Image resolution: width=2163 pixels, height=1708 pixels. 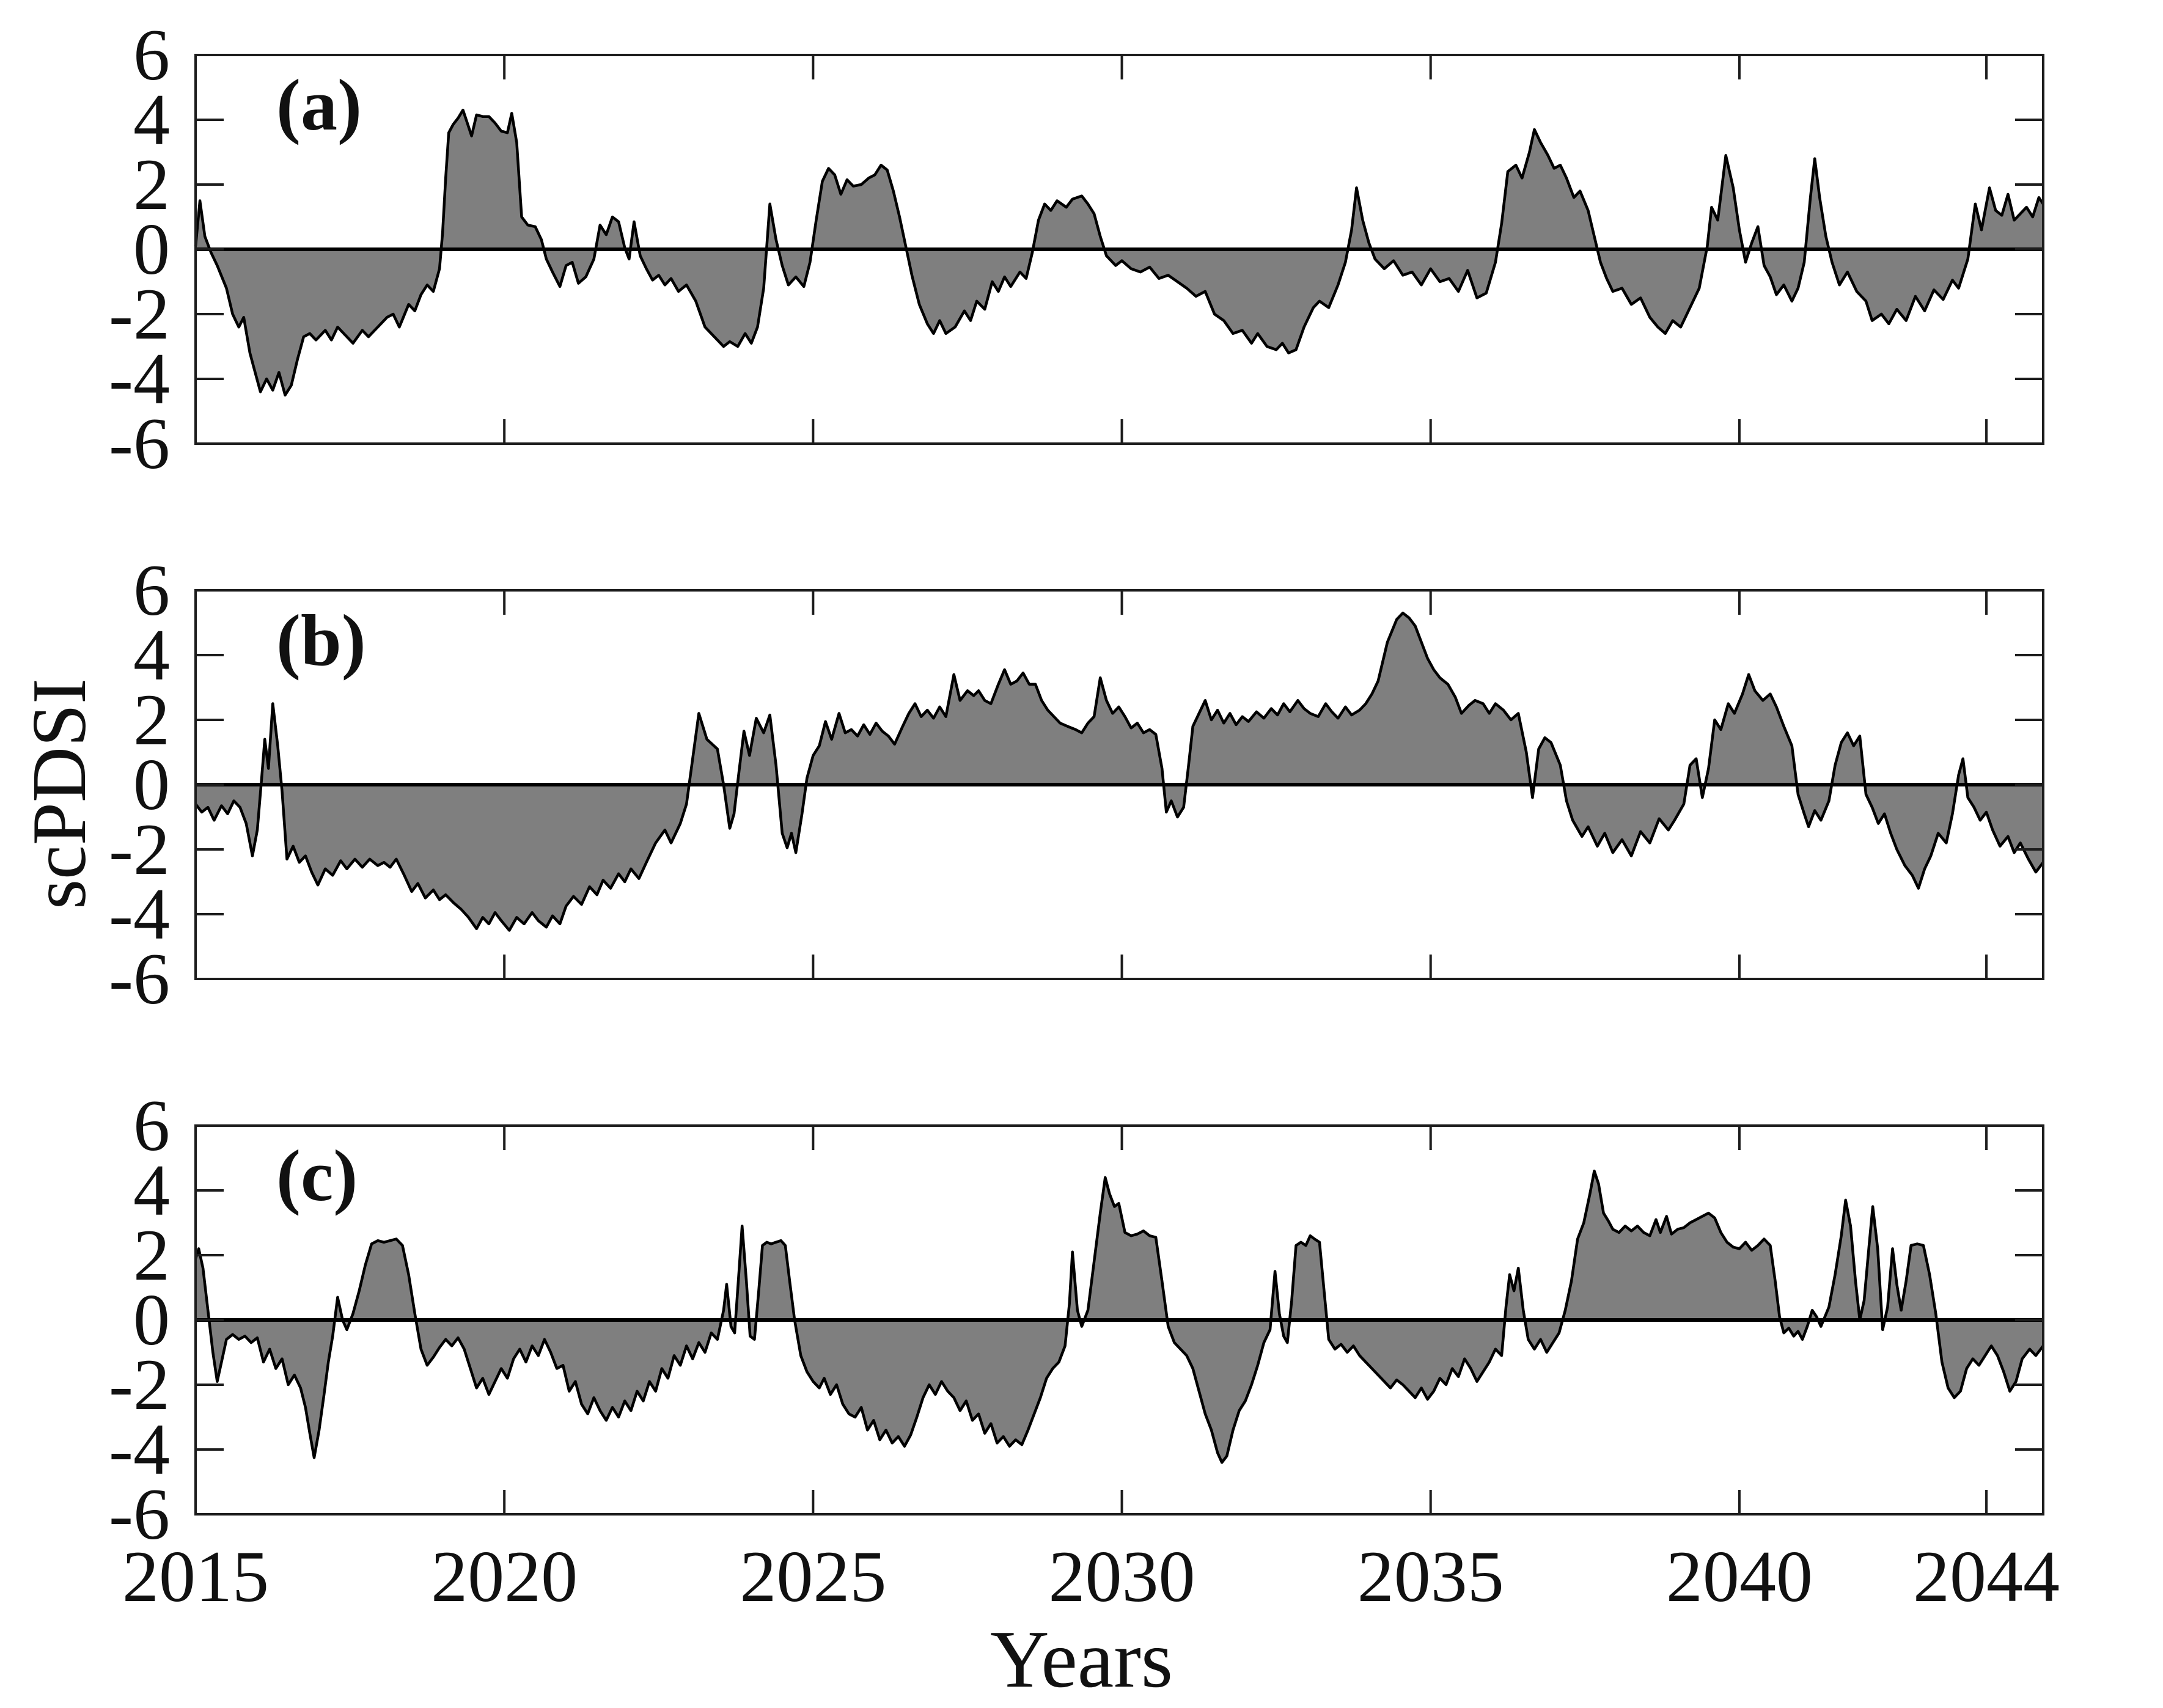 What do you see at coordinates (195, 1576) in the screenshot?
I see `x-tick-label: 2015` at bounding box center [195, 1576].